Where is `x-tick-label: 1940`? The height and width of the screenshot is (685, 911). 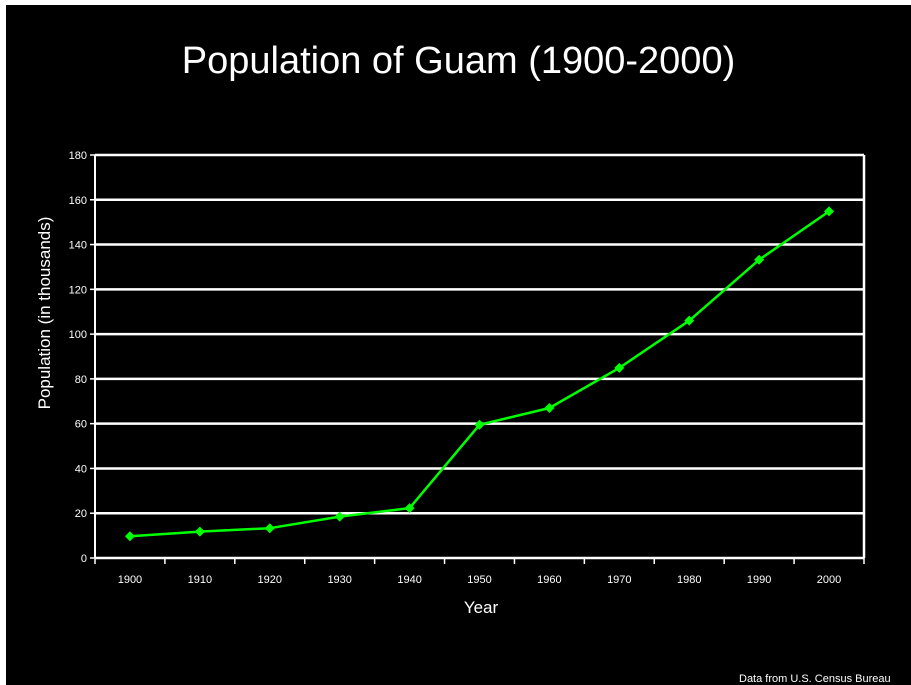
x-tick-label: 1940 is located at coordinates (409, 580).